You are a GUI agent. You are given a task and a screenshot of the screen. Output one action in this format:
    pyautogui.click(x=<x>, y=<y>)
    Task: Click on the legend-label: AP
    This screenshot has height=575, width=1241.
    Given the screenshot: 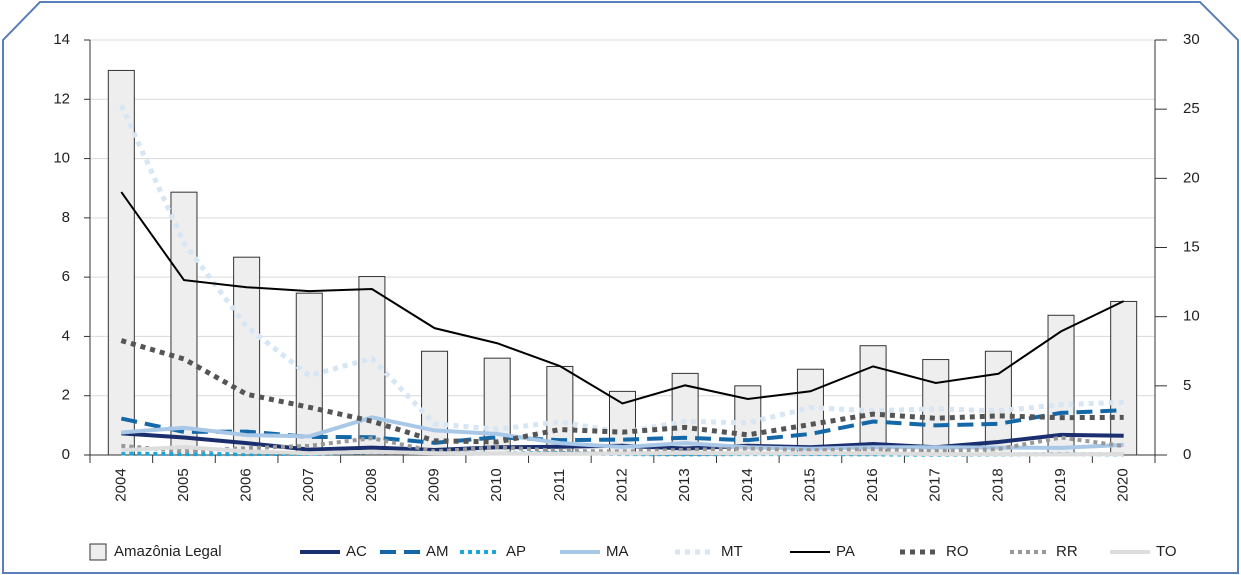 What is the action you would take?
    pyautogui.click(x=516, y=551)
    